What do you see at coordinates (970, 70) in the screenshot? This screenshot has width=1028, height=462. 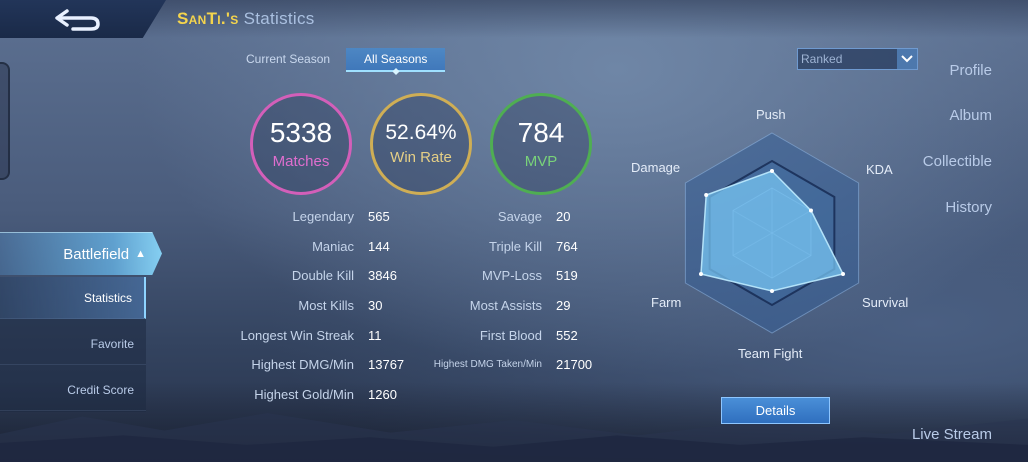 I see `sidebar-item-profile: Profile` at bounding box center [970, 70].